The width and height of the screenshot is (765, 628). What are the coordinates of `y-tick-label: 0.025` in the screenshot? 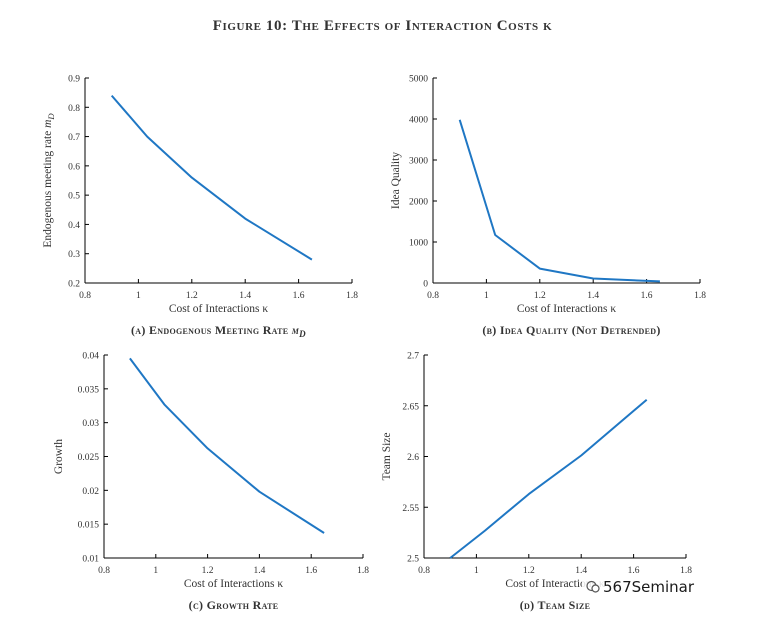 It's located at (89, 458).